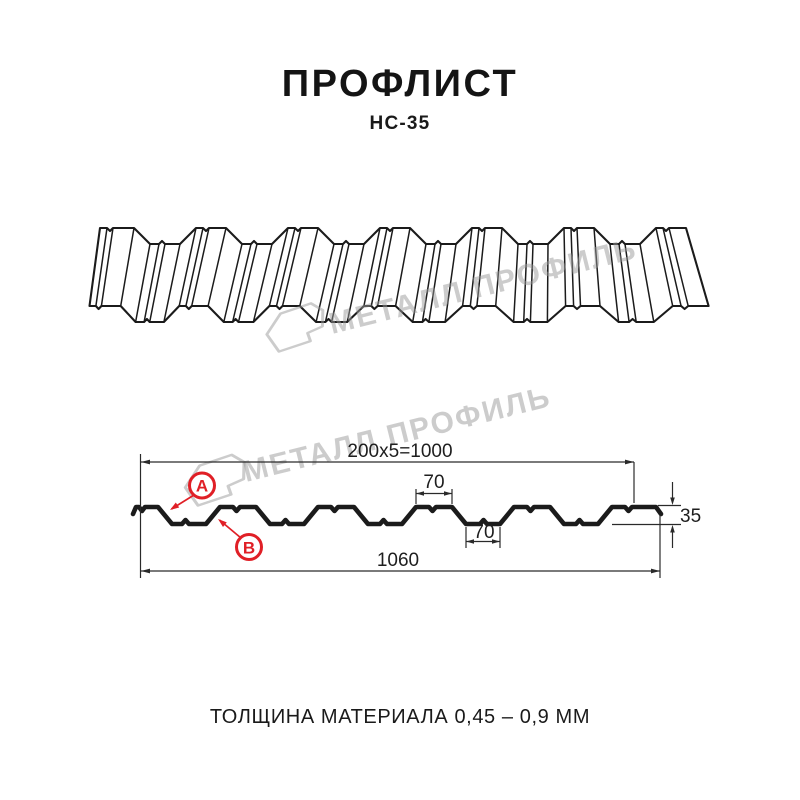  Describe the element at coordinates (433, 482) in the screenshot. I see `dim-rib-top-label: 70` at that location.